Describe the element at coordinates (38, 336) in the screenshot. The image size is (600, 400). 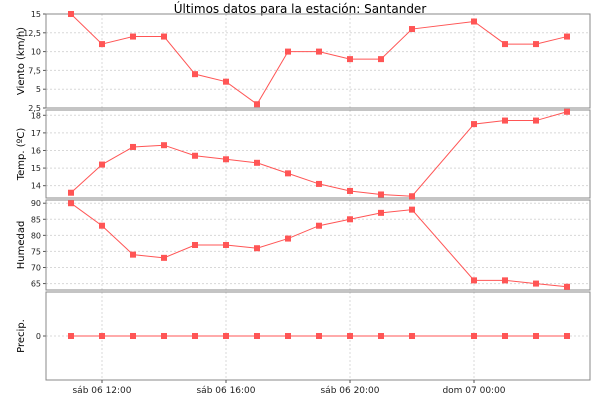
I see `y-tick-label: 0` at that location.